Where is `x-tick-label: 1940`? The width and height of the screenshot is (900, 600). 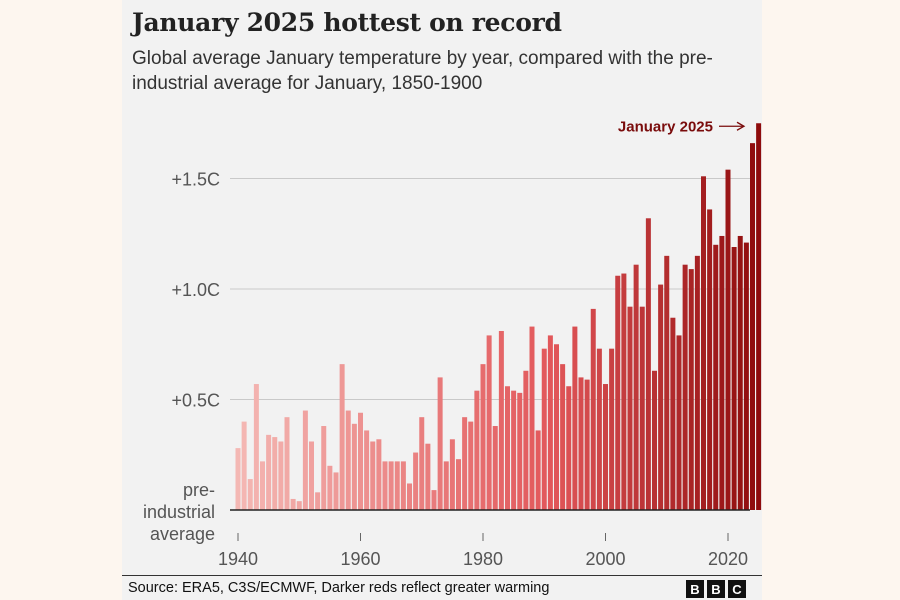
x-tick-label: 1940 is located at coordinates (238, 559).